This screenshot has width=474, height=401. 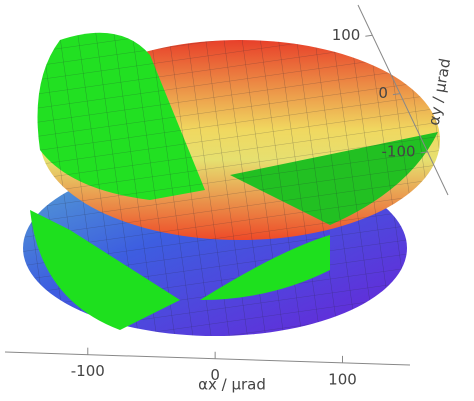 I want to click on x-tick-label: 100, so click(x=342, y=379).